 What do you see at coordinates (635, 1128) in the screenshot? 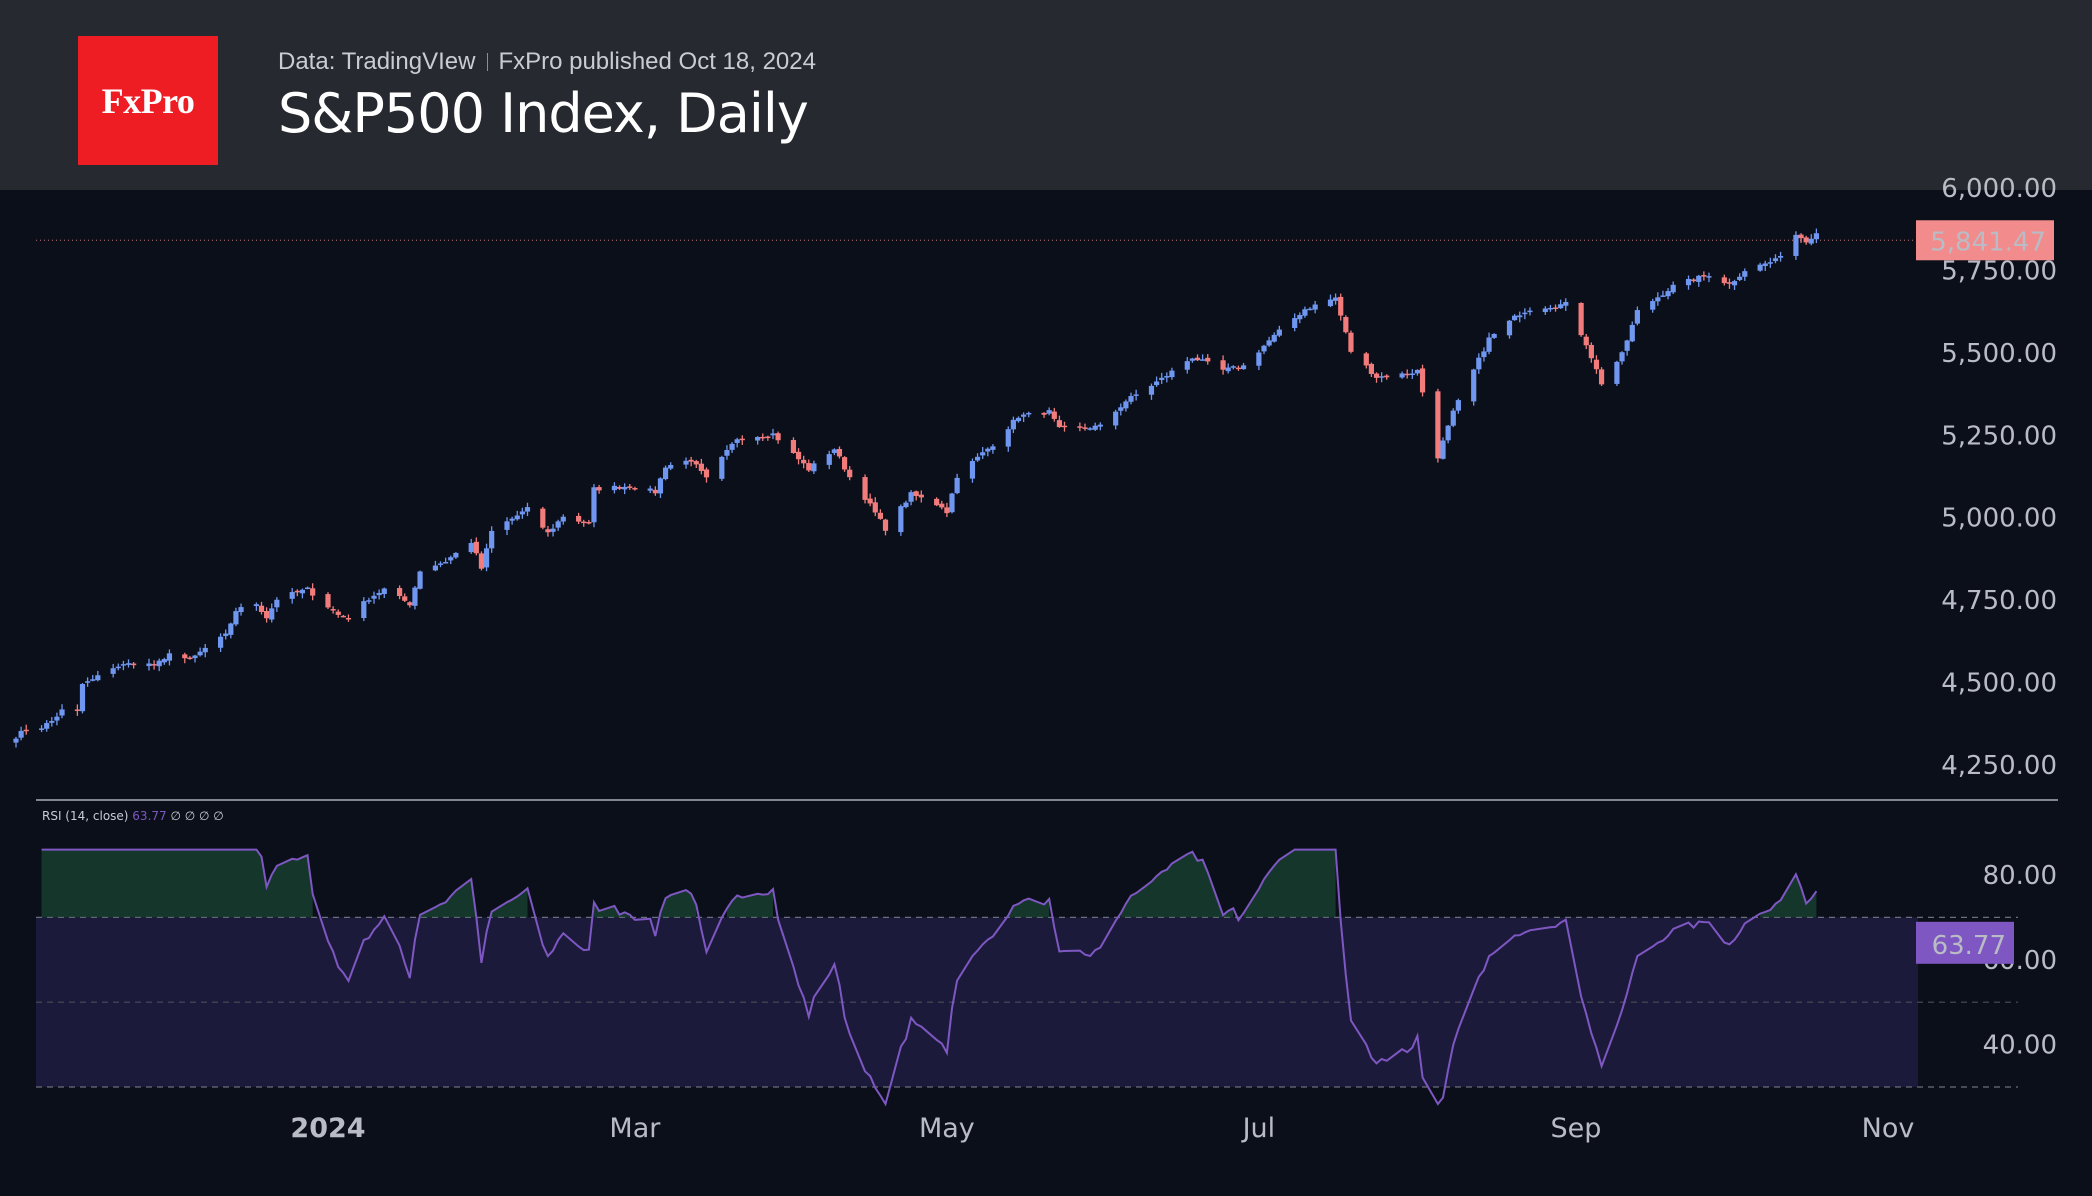
I see `time-tick-label: Mar` at bounding box center [635, 1128].